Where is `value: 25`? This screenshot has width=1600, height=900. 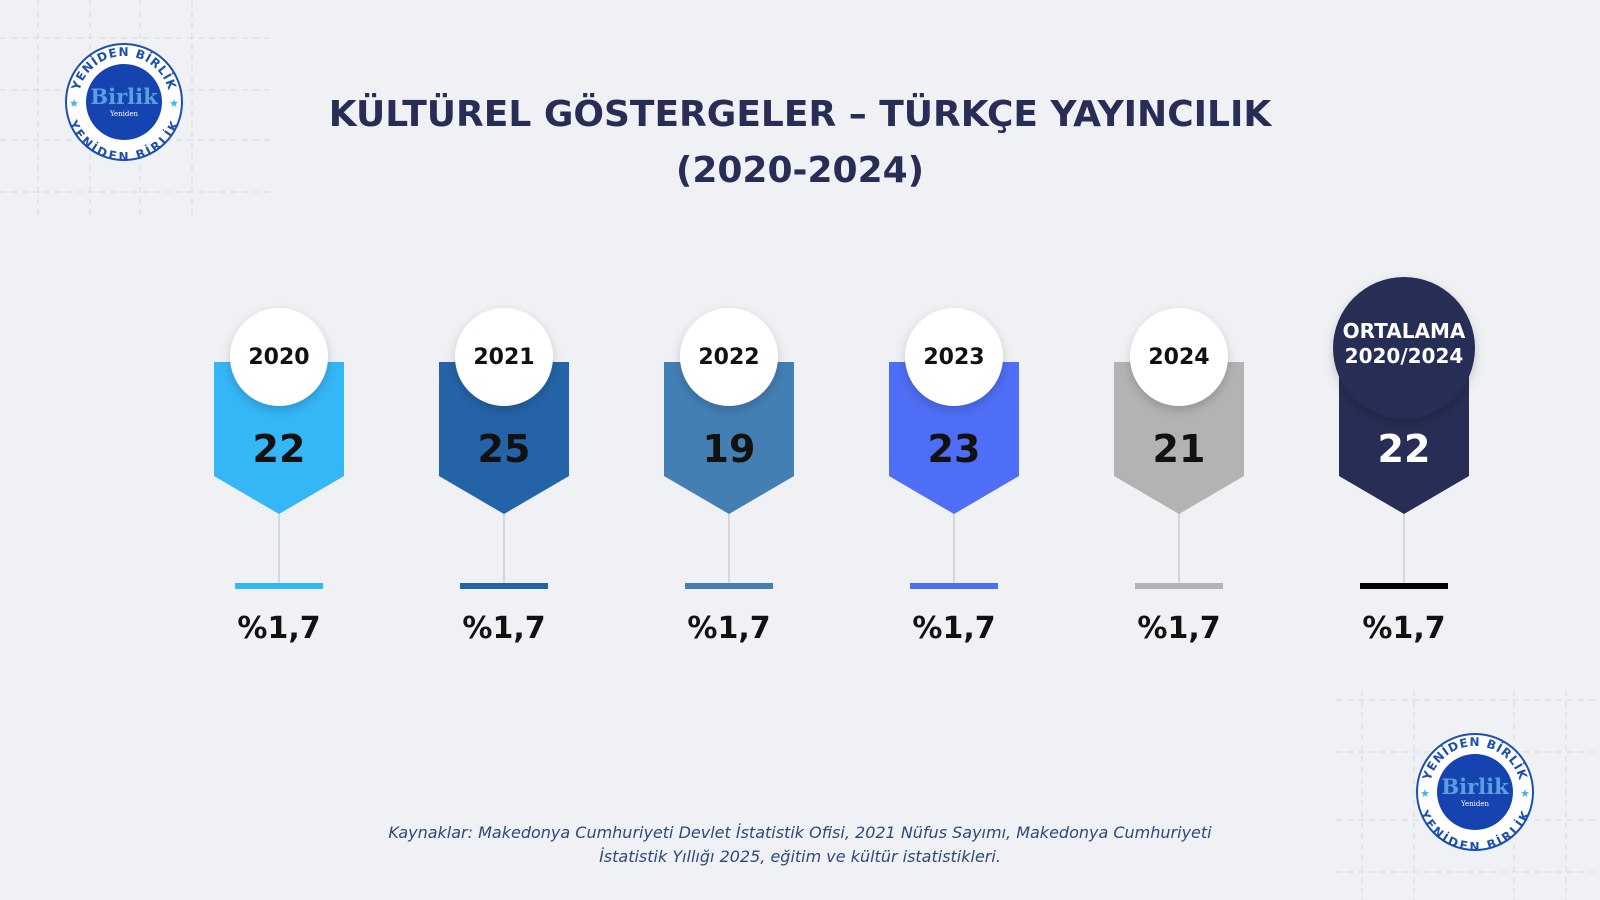
value: 25 is located at coordinates (504, 449).